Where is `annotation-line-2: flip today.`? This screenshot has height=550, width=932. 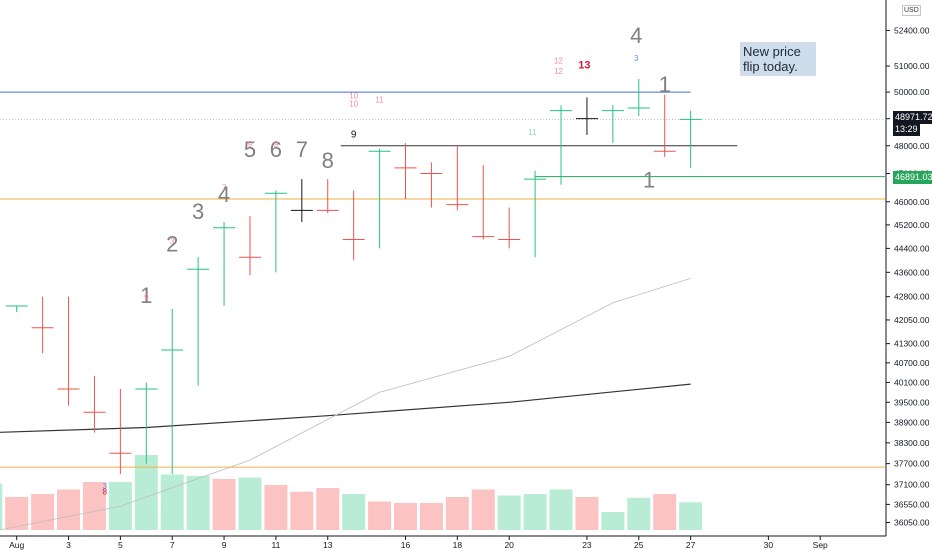 annotation-line-2: flip today. is located at coordinates (770, 66).